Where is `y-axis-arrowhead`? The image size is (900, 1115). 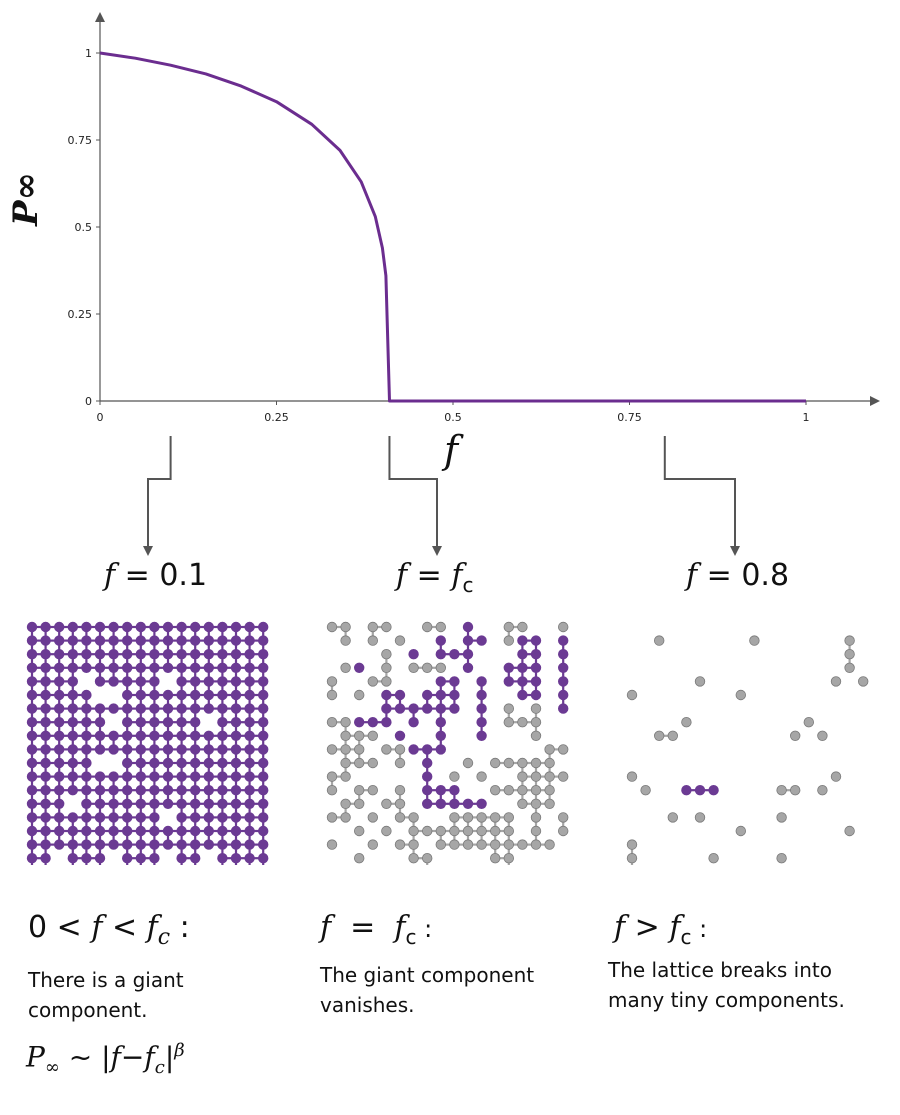
y-axis-arrowhead is located at coordinates (100, 17).